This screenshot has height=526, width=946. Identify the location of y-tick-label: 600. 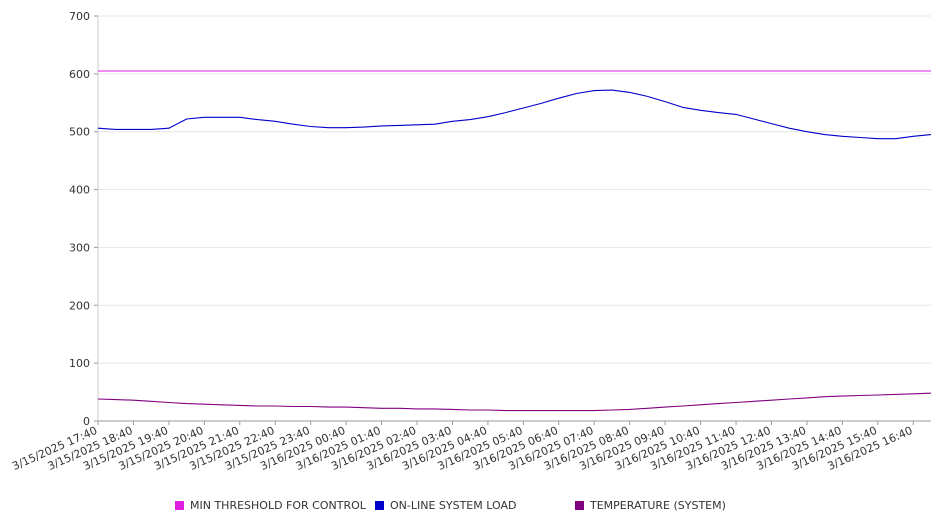
(79, 74).